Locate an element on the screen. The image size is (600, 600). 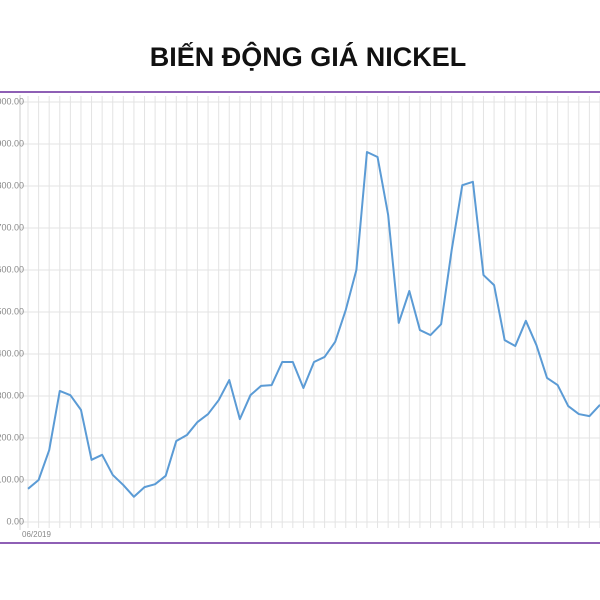
y-tick-label: 100.00 is located at coordinates (12, 479).